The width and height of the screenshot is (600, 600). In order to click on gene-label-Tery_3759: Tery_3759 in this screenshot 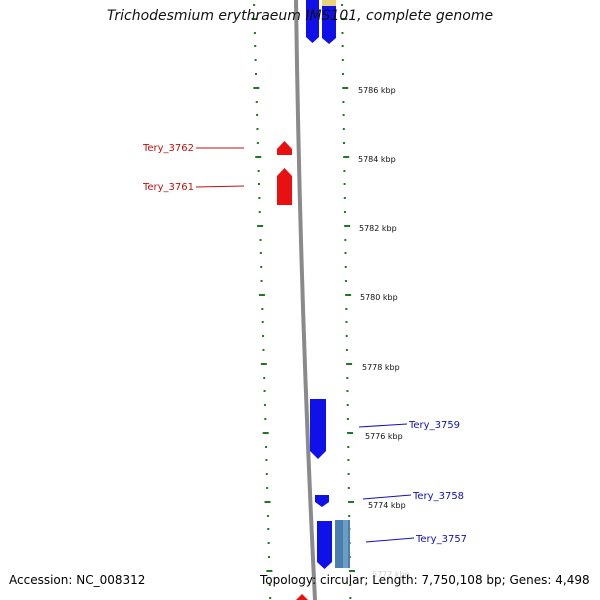, I will do `click(434, 425)`.